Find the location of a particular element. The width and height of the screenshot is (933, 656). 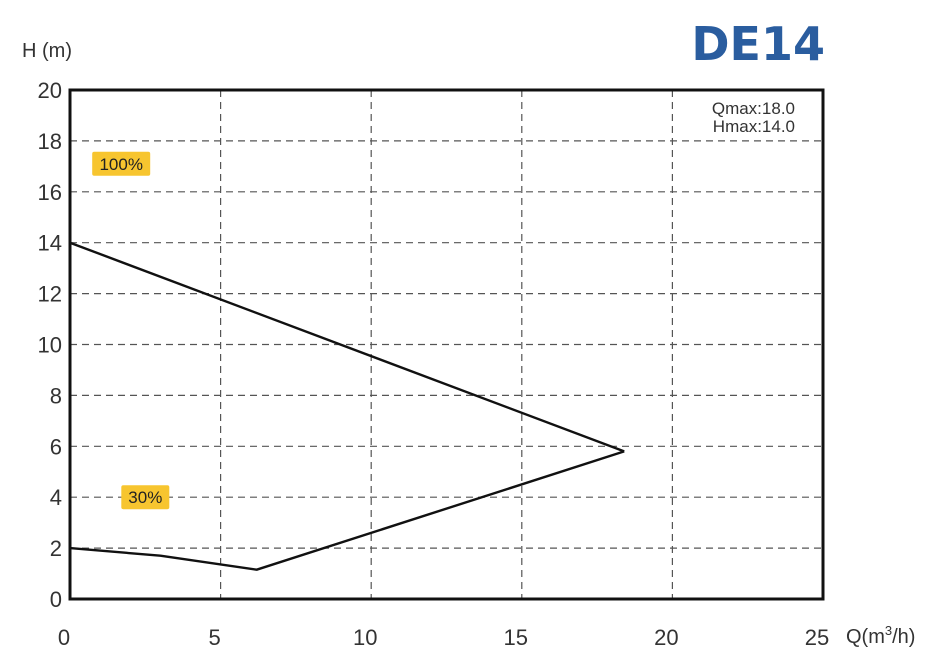

y-tick-label-0: 0 is located at coordinates (56, 599).